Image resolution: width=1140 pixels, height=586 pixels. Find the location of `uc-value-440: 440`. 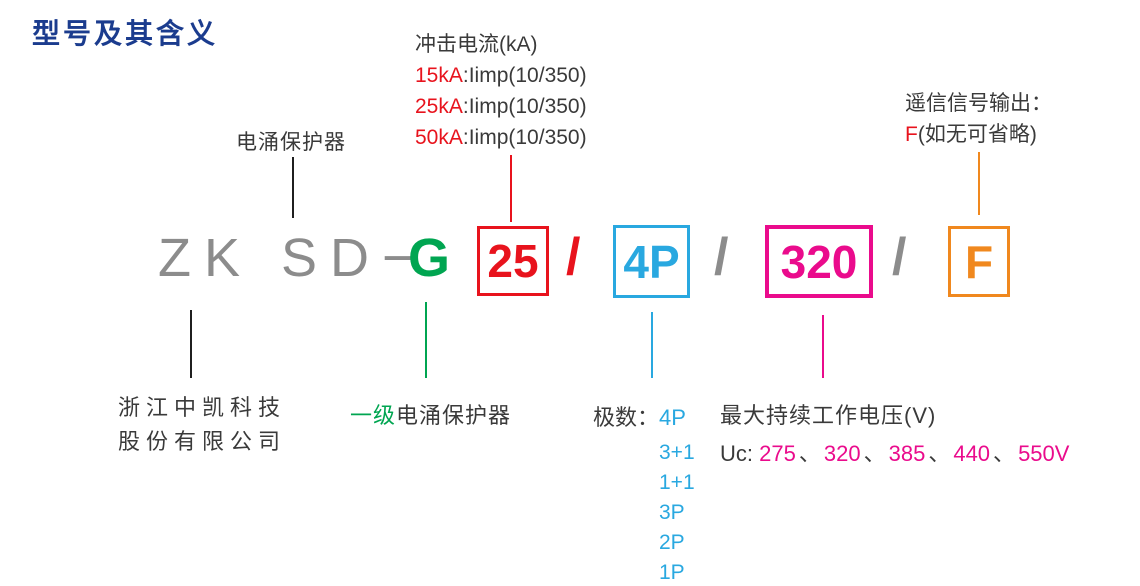

uc-value-440: 440 is located at coordinates (972, 453).